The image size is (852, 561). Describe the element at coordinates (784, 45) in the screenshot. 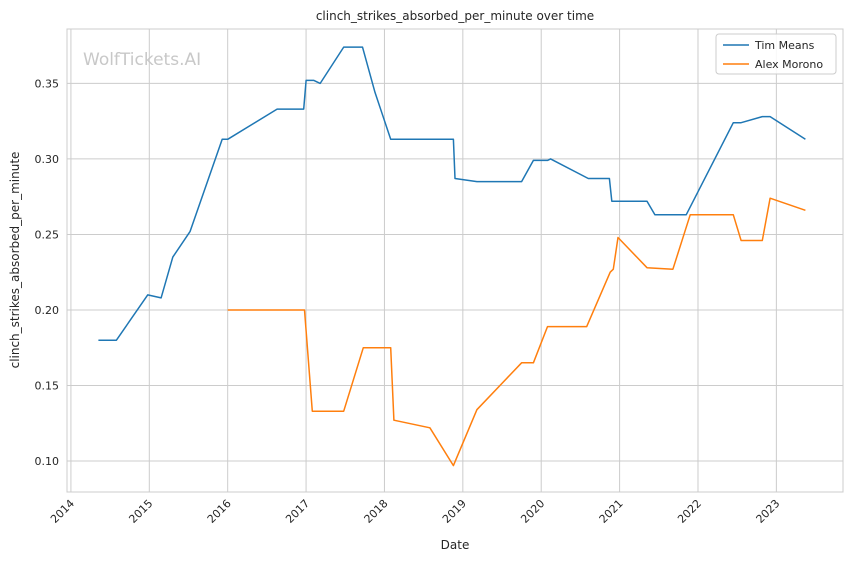

I see `legend-label-0: Tim Means` at that location.